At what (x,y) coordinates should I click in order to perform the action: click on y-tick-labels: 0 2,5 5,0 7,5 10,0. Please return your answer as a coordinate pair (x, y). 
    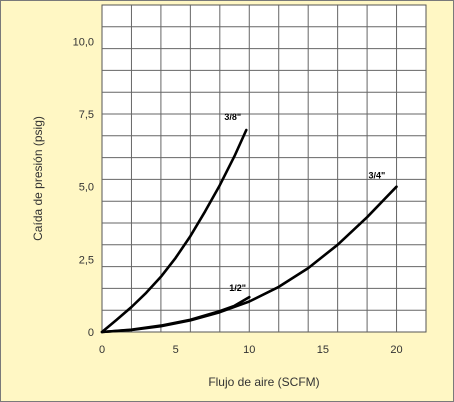
    Looking at the image, I should click on (83, 187).